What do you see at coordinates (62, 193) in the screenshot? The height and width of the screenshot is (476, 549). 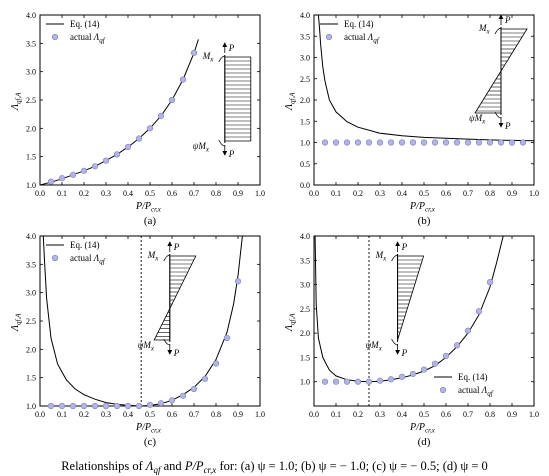 I see `x-tick-label: 0.1` at bounding box center [62, 193].